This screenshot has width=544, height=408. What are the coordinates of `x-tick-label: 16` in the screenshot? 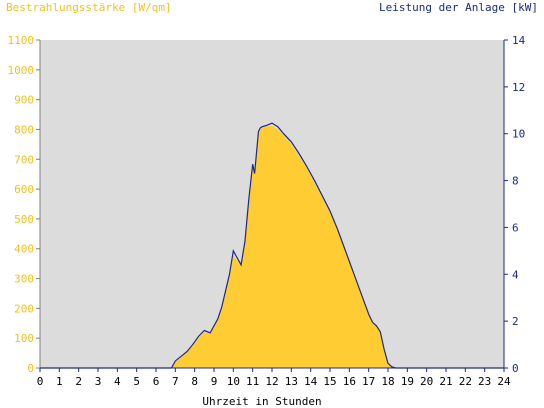 It's located at (349, 381).